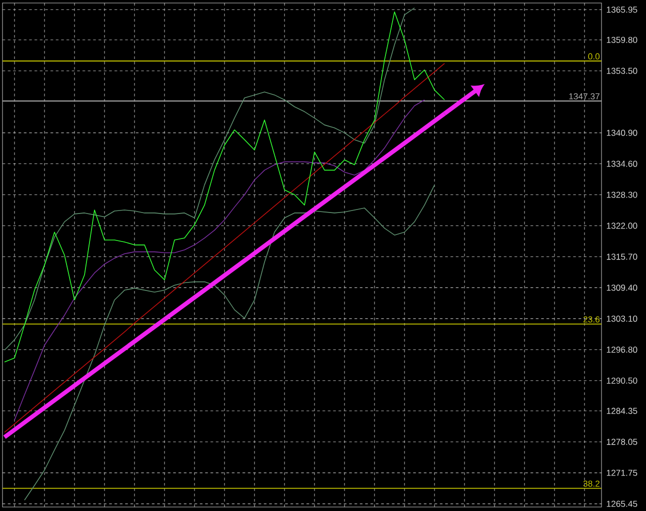 This screenshot has height=511, width=646. What do you see at coordinates (622, 71) in the screenshot?
I see `y-tick-label: 1353.50` at bounding box center [622, 71].